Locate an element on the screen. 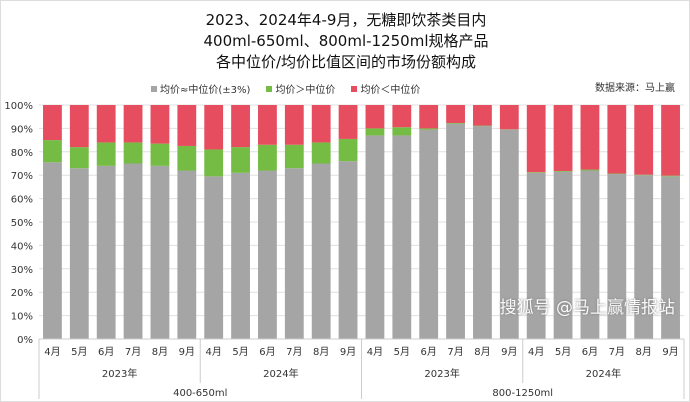 The width and height of the screenshot is (690, 402). y-tick-label: 50% is located at coordinates (22, 223).